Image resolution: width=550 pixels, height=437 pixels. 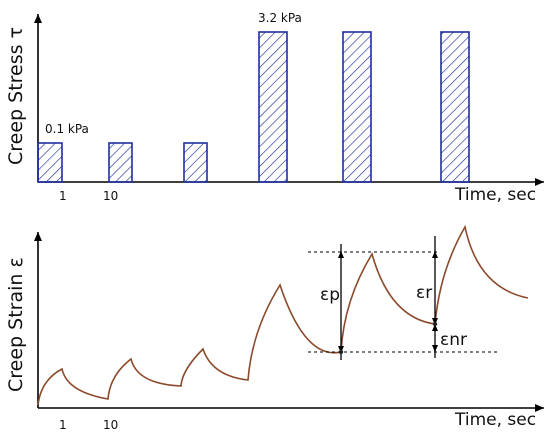 I want to click on eps-nr-label: εnr, so click(x=453, y=340).